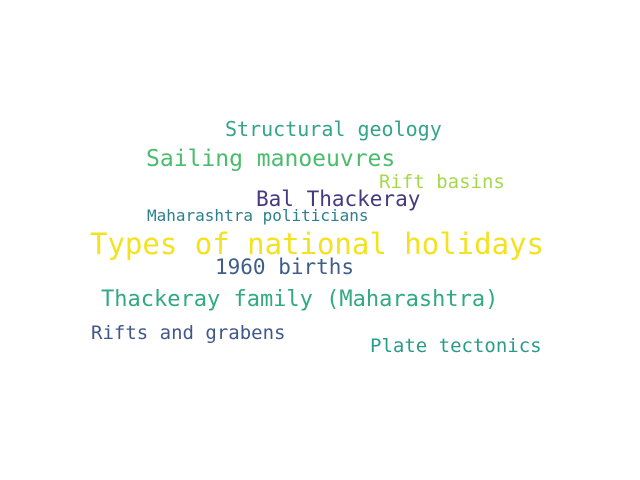 The height and width of the screenshot is (480, 640). What do you see at coordinates (456, 346) in the screenshot?
I see `word-plate-tectonics: Plate tectonics` at bounding box center [456, 346].